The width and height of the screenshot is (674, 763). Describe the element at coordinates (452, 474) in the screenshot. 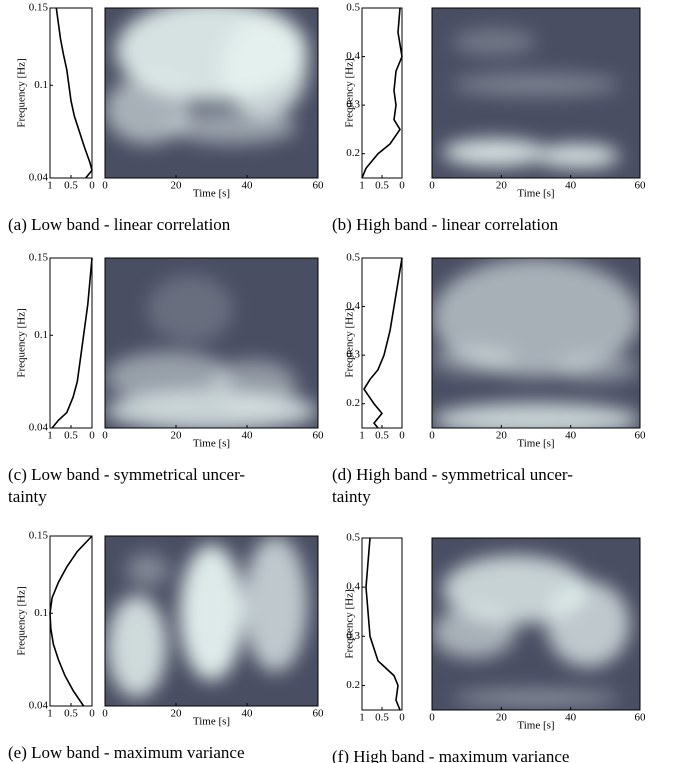

I see `caption: (d) High band - symmetrical uncer-` at that location.